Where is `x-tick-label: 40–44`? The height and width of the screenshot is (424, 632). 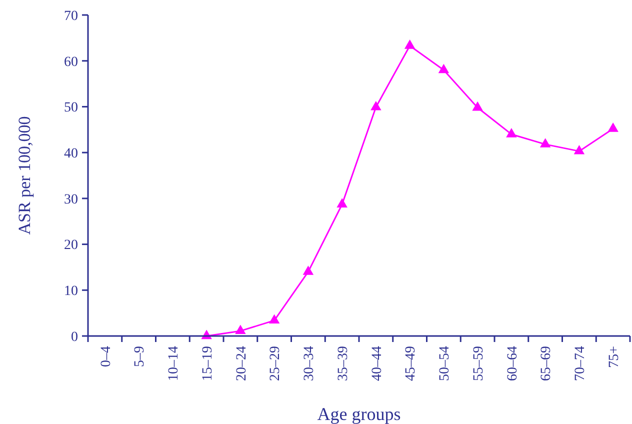 x-tick-label: 40–44 is located at coordinates (377, 363).